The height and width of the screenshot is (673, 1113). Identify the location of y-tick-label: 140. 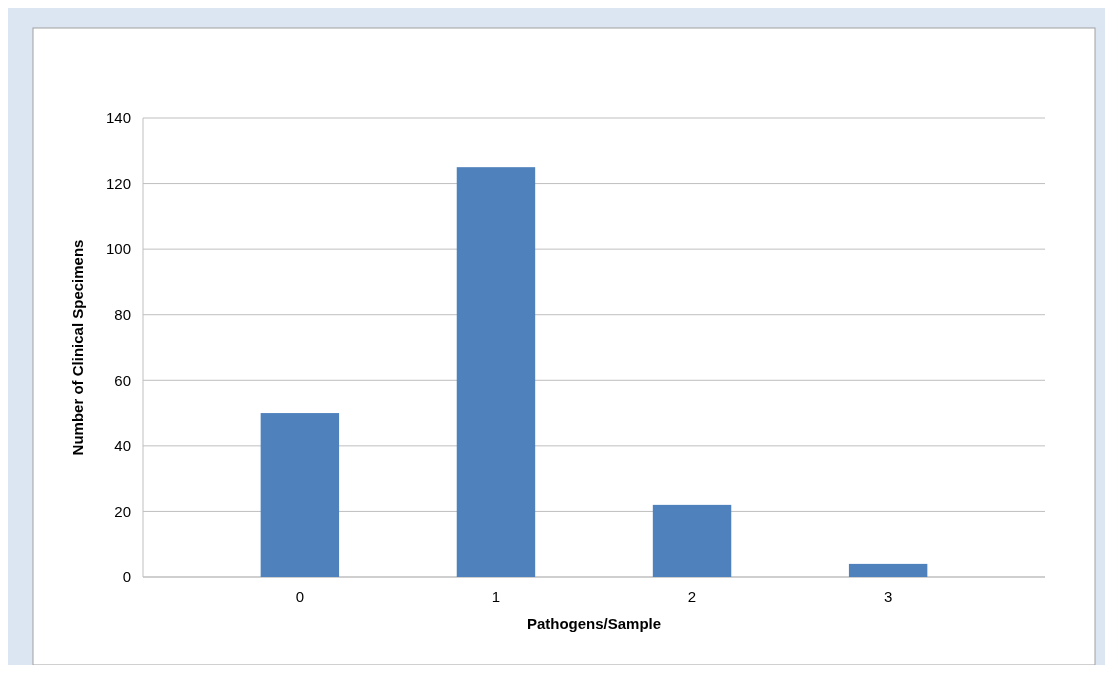
(118, 118).